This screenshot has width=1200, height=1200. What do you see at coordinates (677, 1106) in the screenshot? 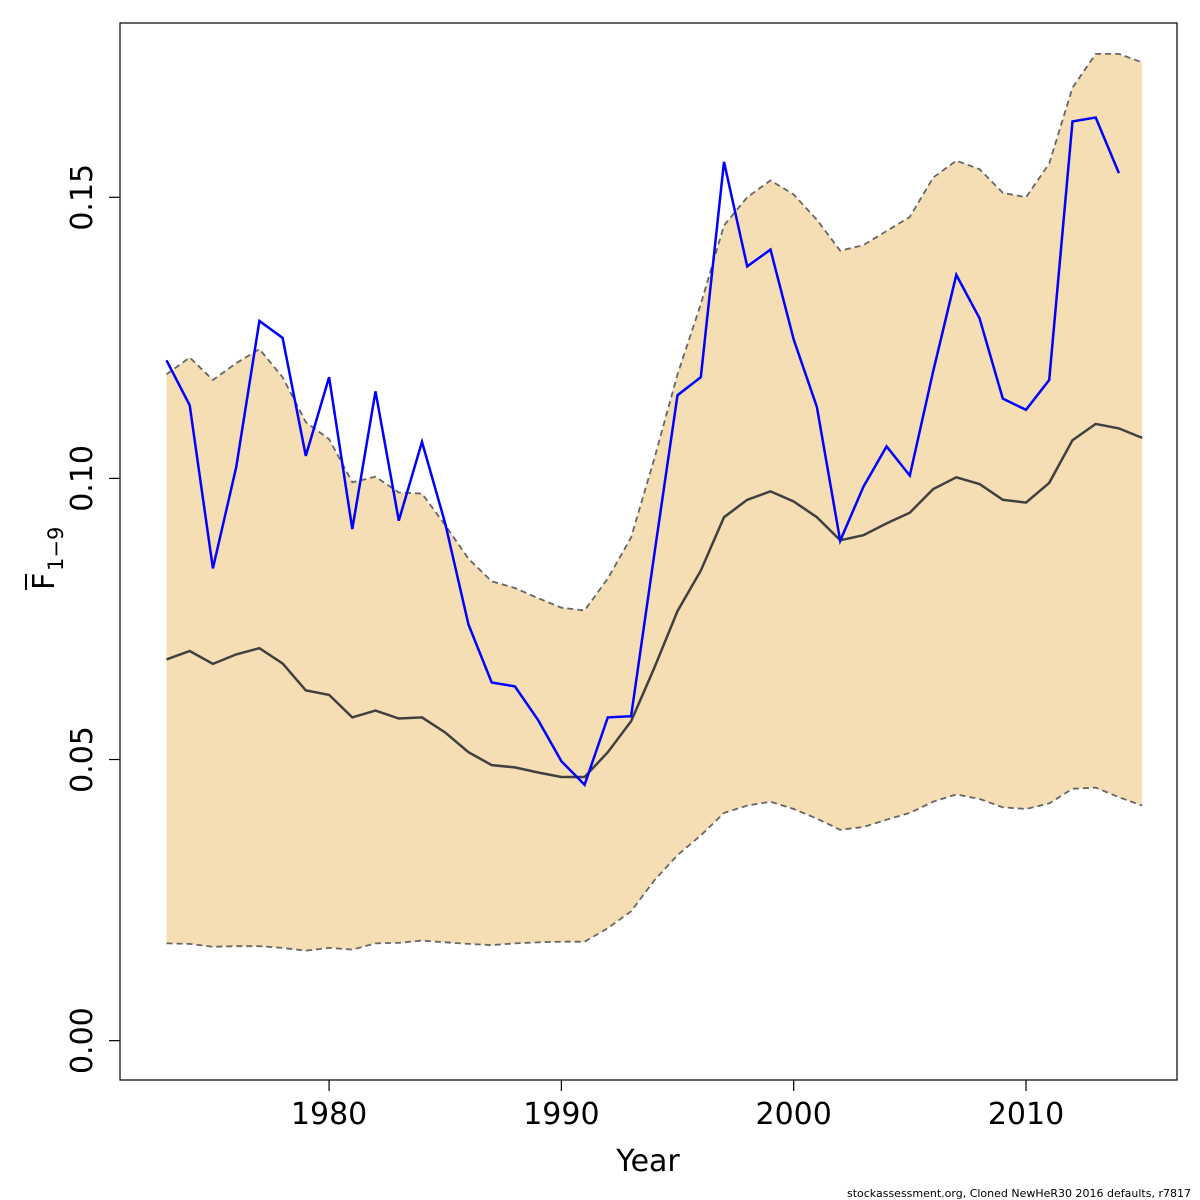
I see `x-axis: 1980 1990 2000 2010` at bounding box center [677, 1106].